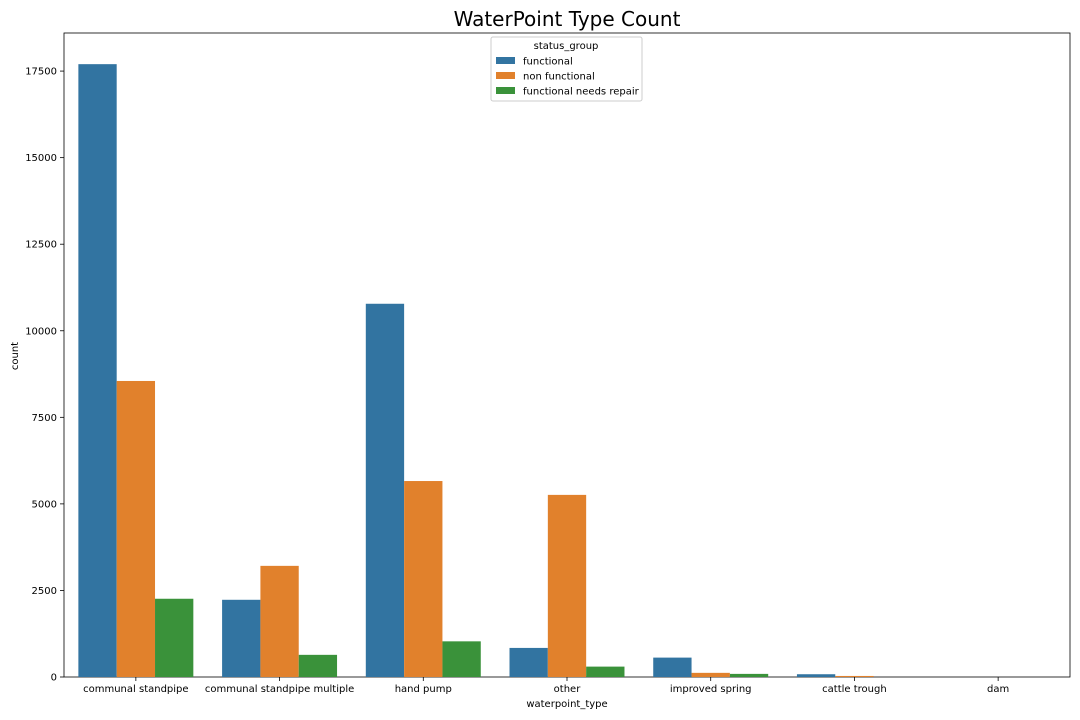 The image size is (1080, 720). Describe the element at coordinates (998, 689) in the screenshot. I see `x-tick-label: dam` at that location.